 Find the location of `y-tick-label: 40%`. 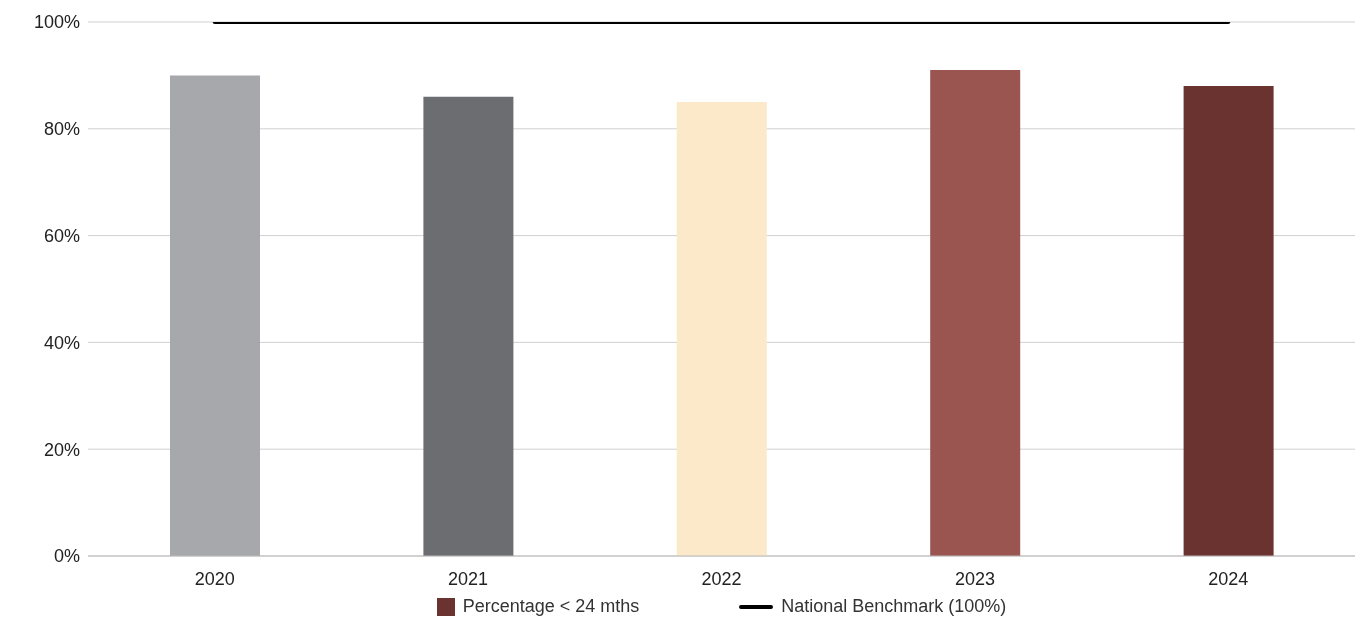

y-tick-label: 40% is located at coordinates (61, 342).